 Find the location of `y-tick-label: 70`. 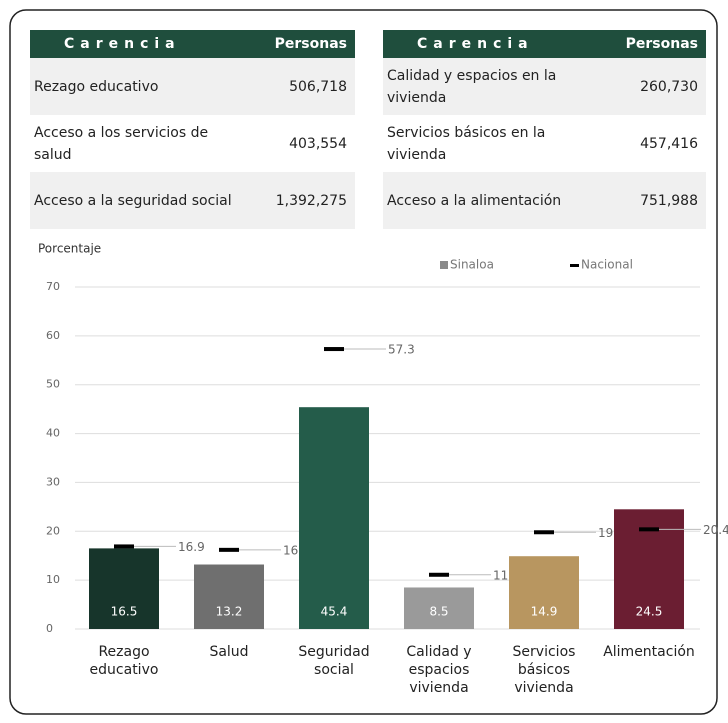

y-tick-label: 70 is located at coordinates (53, 286).